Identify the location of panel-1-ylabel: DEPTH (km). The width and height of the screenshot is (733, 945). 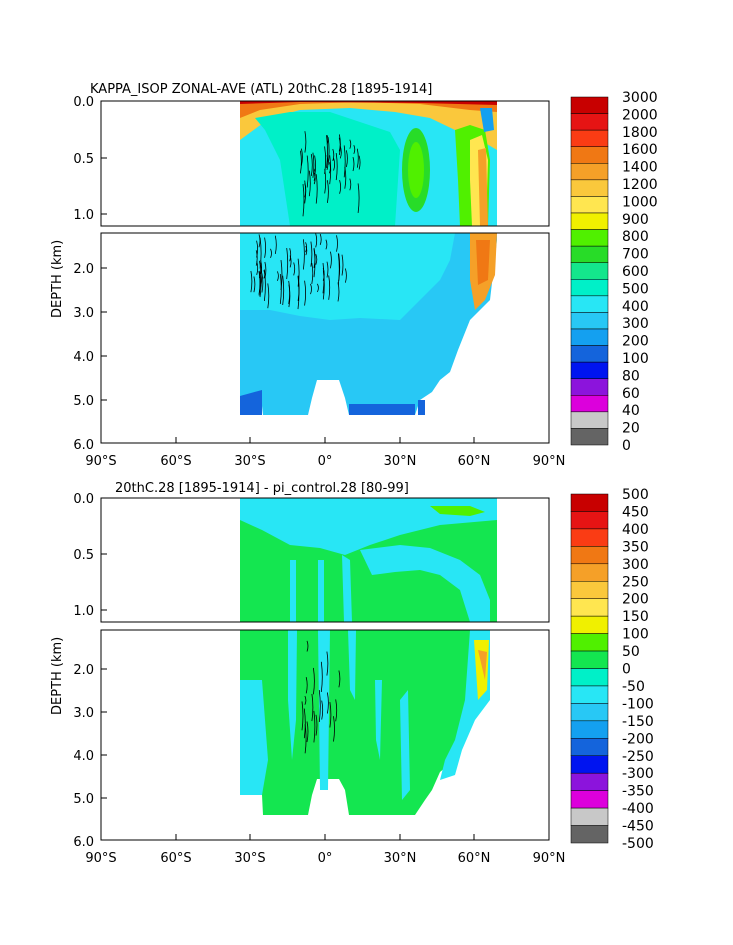
(57, 279).